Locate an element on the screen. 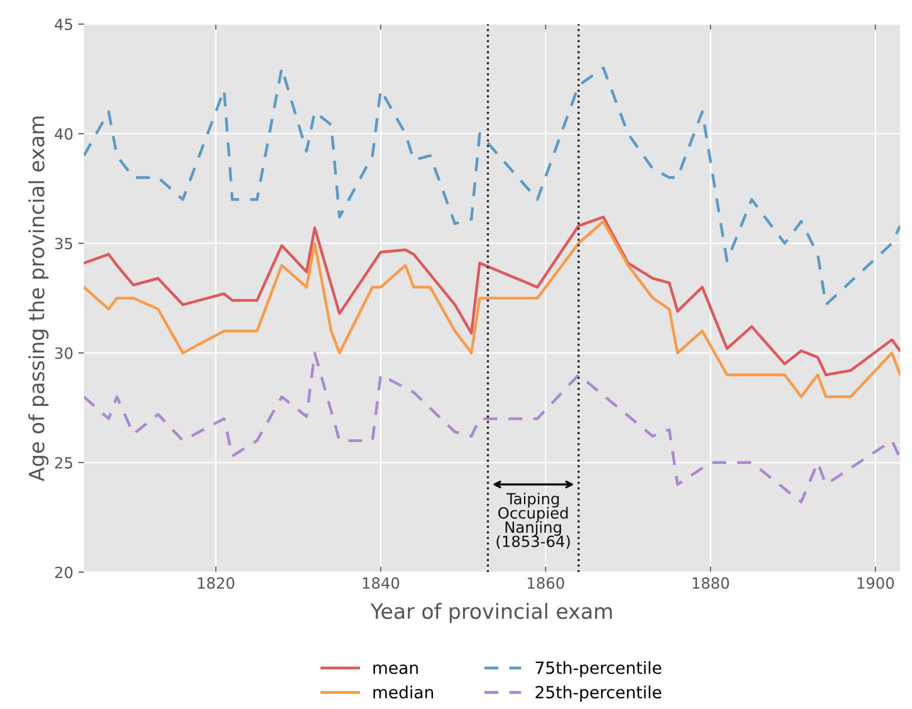 The height and width of the screenshot is (709, 912). y-axis-title: Age of passing the provincial exam is located at coordinates (38, 299).